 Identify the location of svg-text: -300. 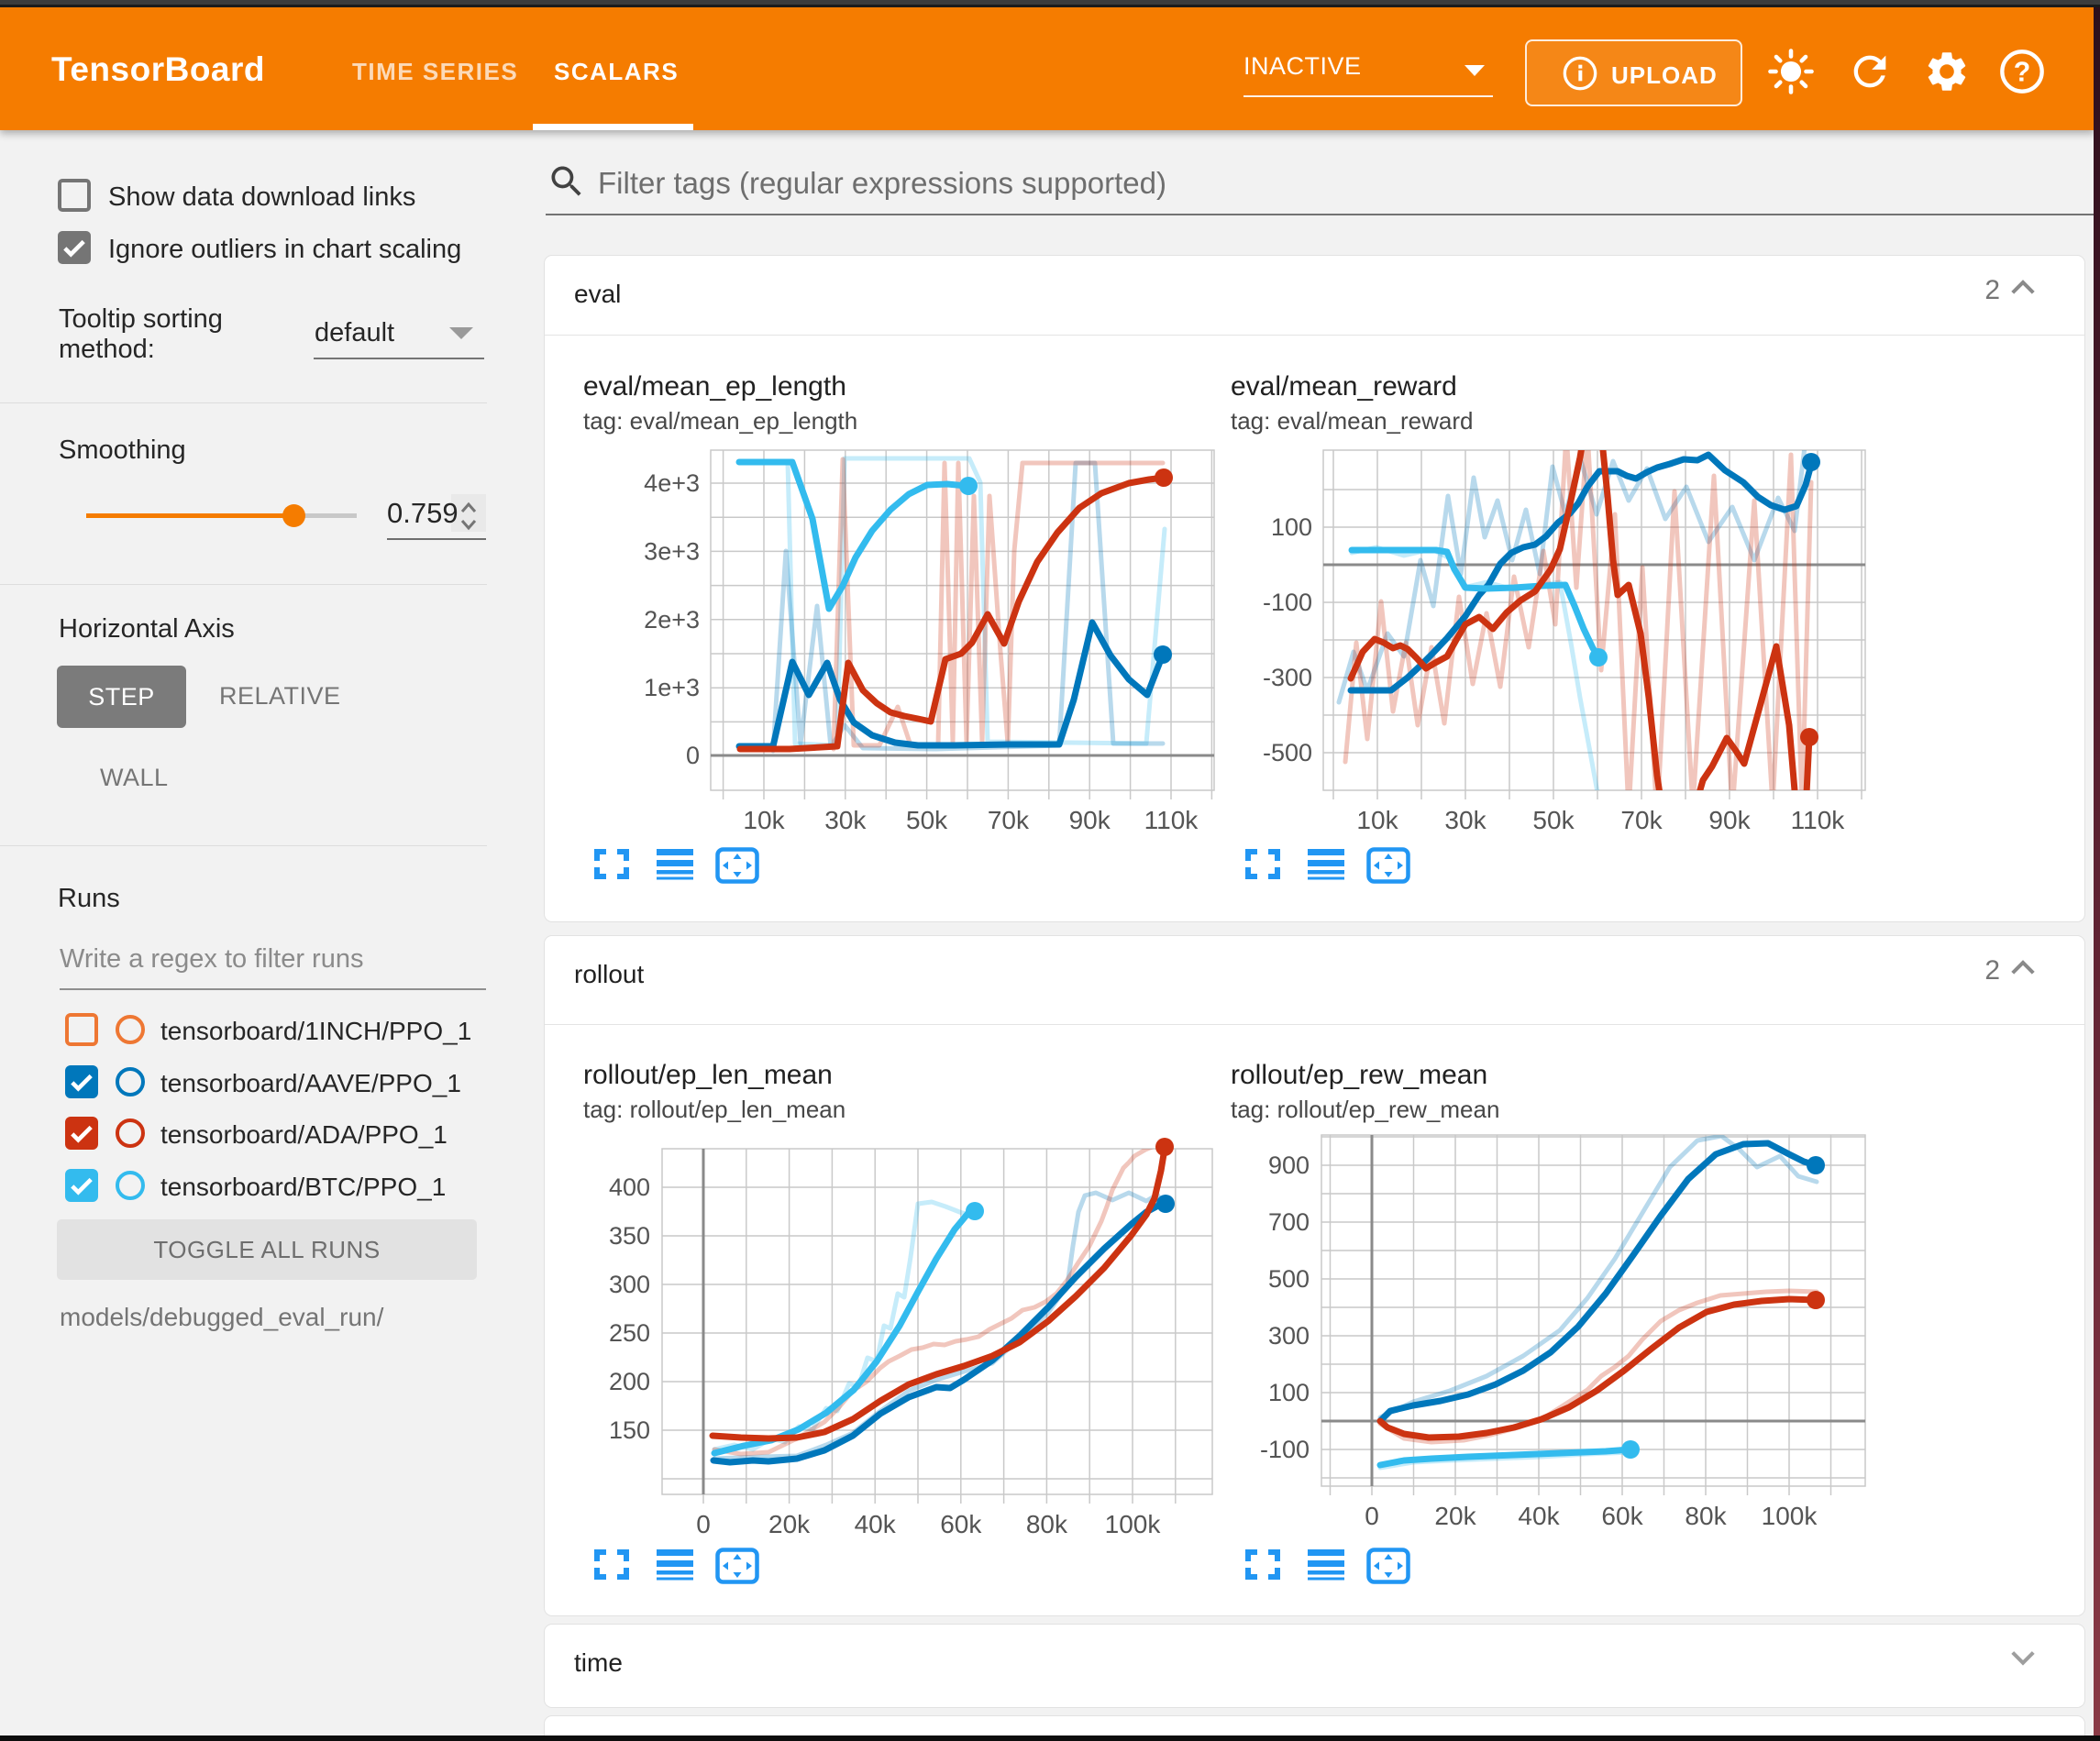
(1287, 677).